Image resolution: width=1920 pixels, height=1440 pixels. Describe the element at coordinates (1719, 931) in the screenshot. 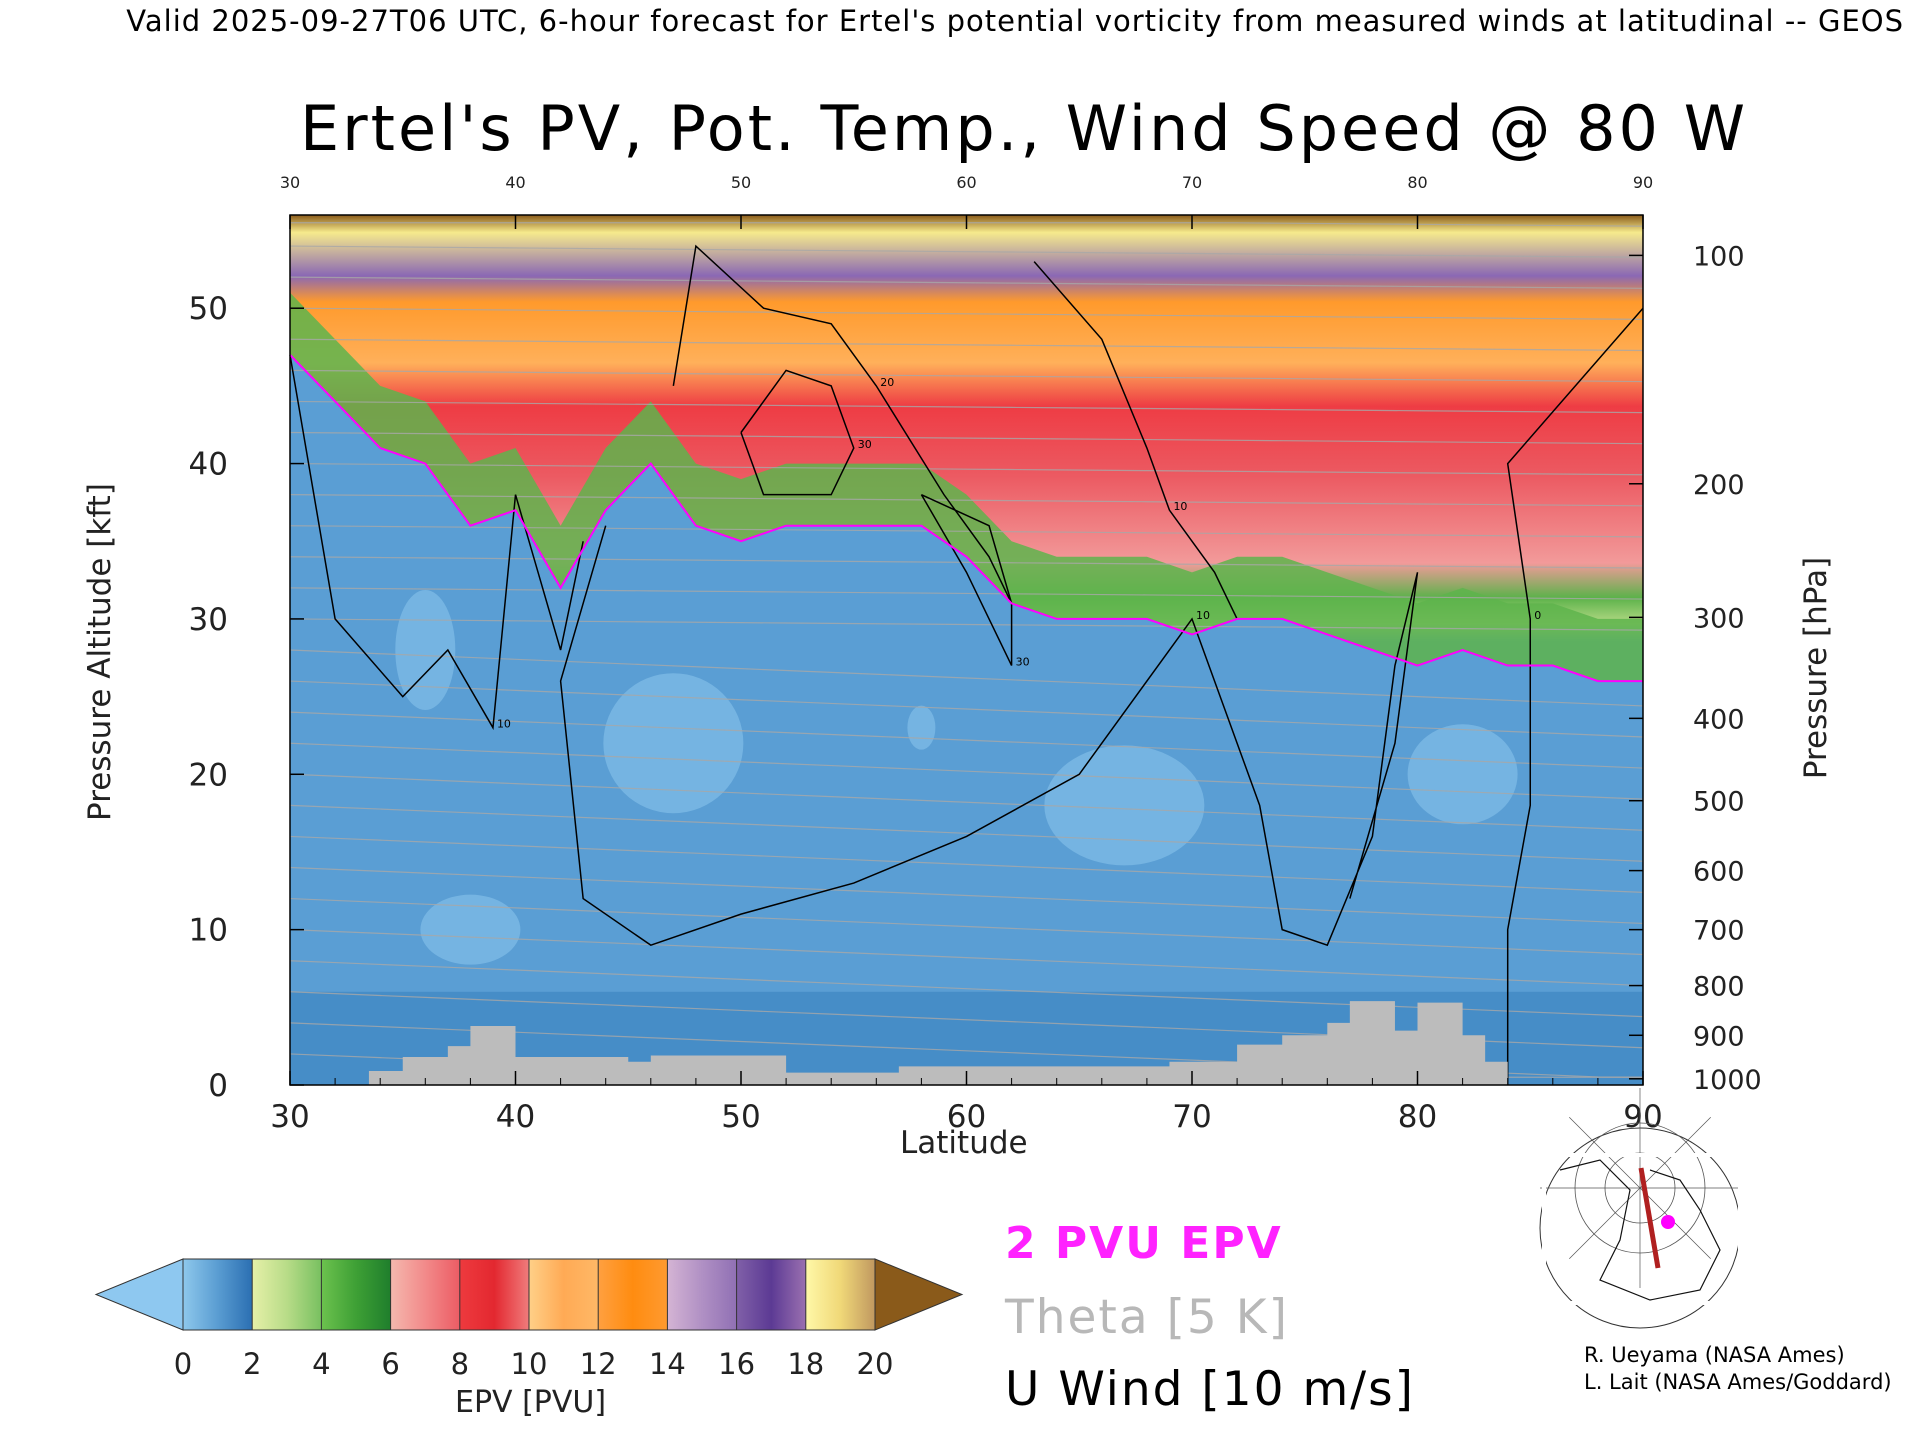

I see `pressure-tick-label: 700` at that location.